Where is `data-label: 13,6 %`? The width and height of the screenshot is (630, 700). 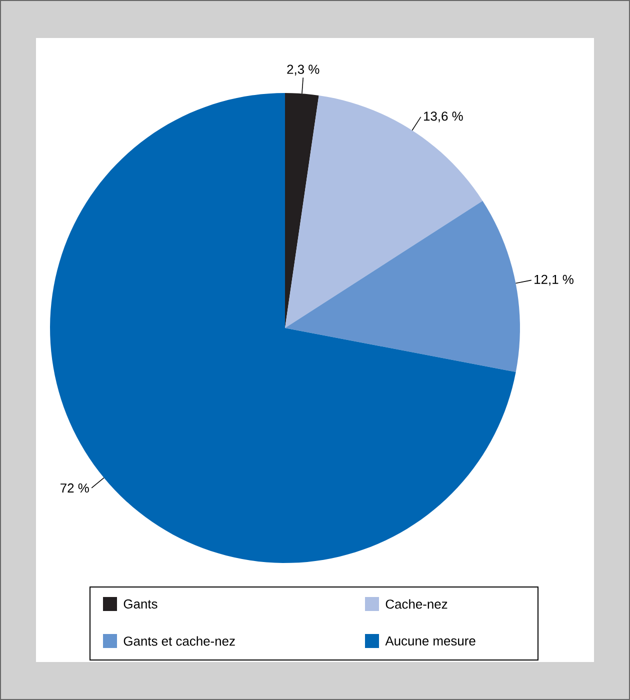
data-label: 13,6 % is located at coordinates (443, 117).